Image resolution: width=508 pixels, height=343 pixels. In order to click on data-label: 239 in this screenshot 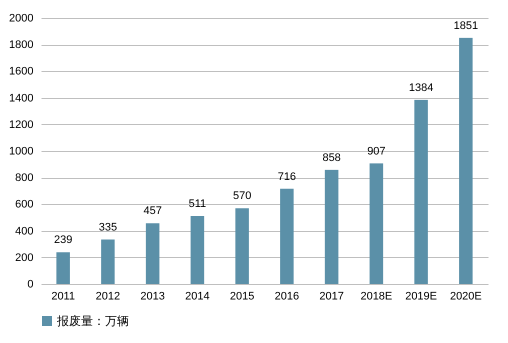, I will do `click(63, 240)`.